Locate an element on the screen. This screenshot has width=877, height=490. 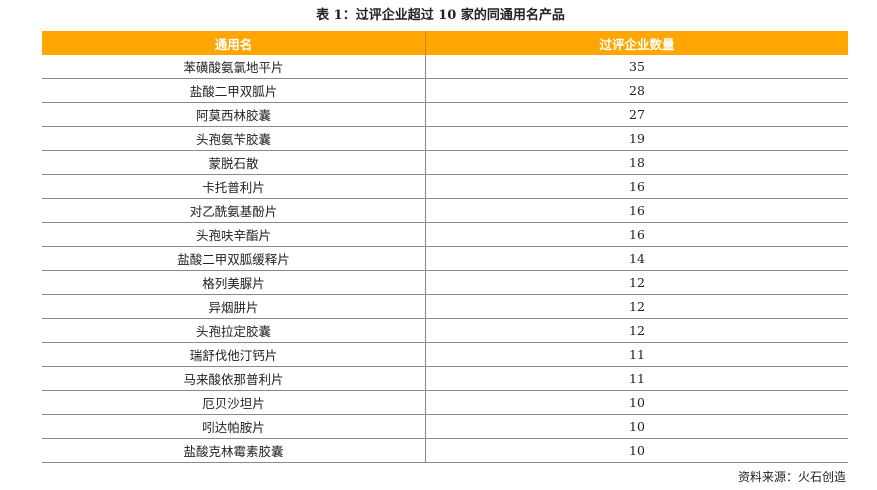
table-header-row: 通用名 过评企业数量 is located at coordinates (445, 43).